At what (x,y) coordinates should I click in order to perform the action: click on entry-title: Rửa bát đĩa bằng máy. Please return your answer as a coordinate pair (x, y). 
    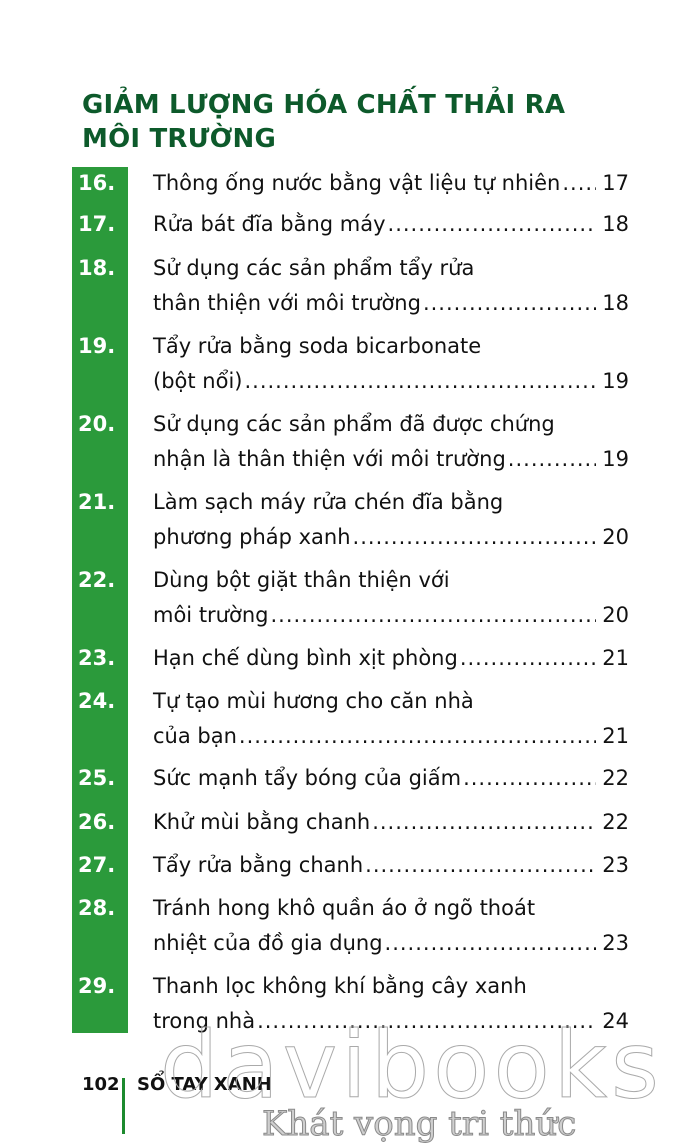
    Looking at the image, I should click on (269, 224).